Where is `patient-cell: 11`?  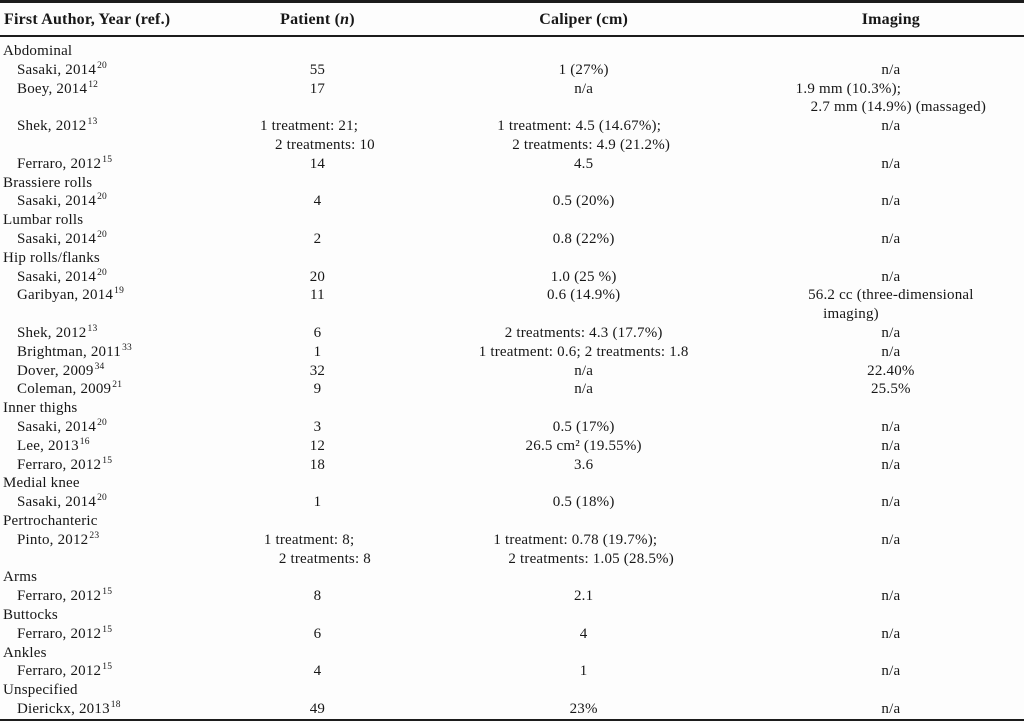 patient-cell: 11 is located at coordinates (317, 305).